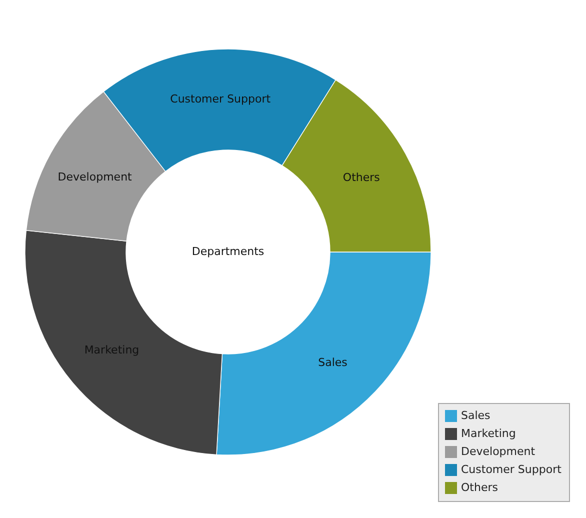 Image resolution: width=586 pixels, height=518 pixels. Describe the element at coordinates (361, 177) in the screenshot. I see `slice-label: Others` at that location.